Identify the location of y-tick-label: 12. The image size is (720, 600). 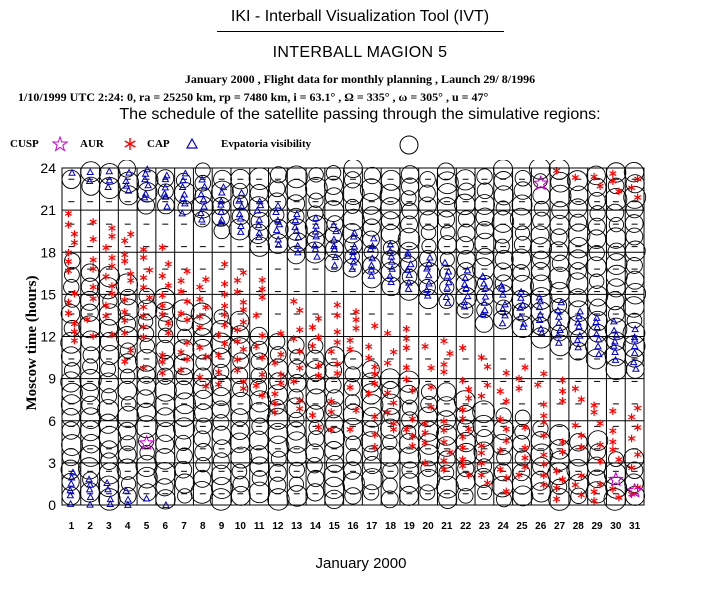
(48, 337).